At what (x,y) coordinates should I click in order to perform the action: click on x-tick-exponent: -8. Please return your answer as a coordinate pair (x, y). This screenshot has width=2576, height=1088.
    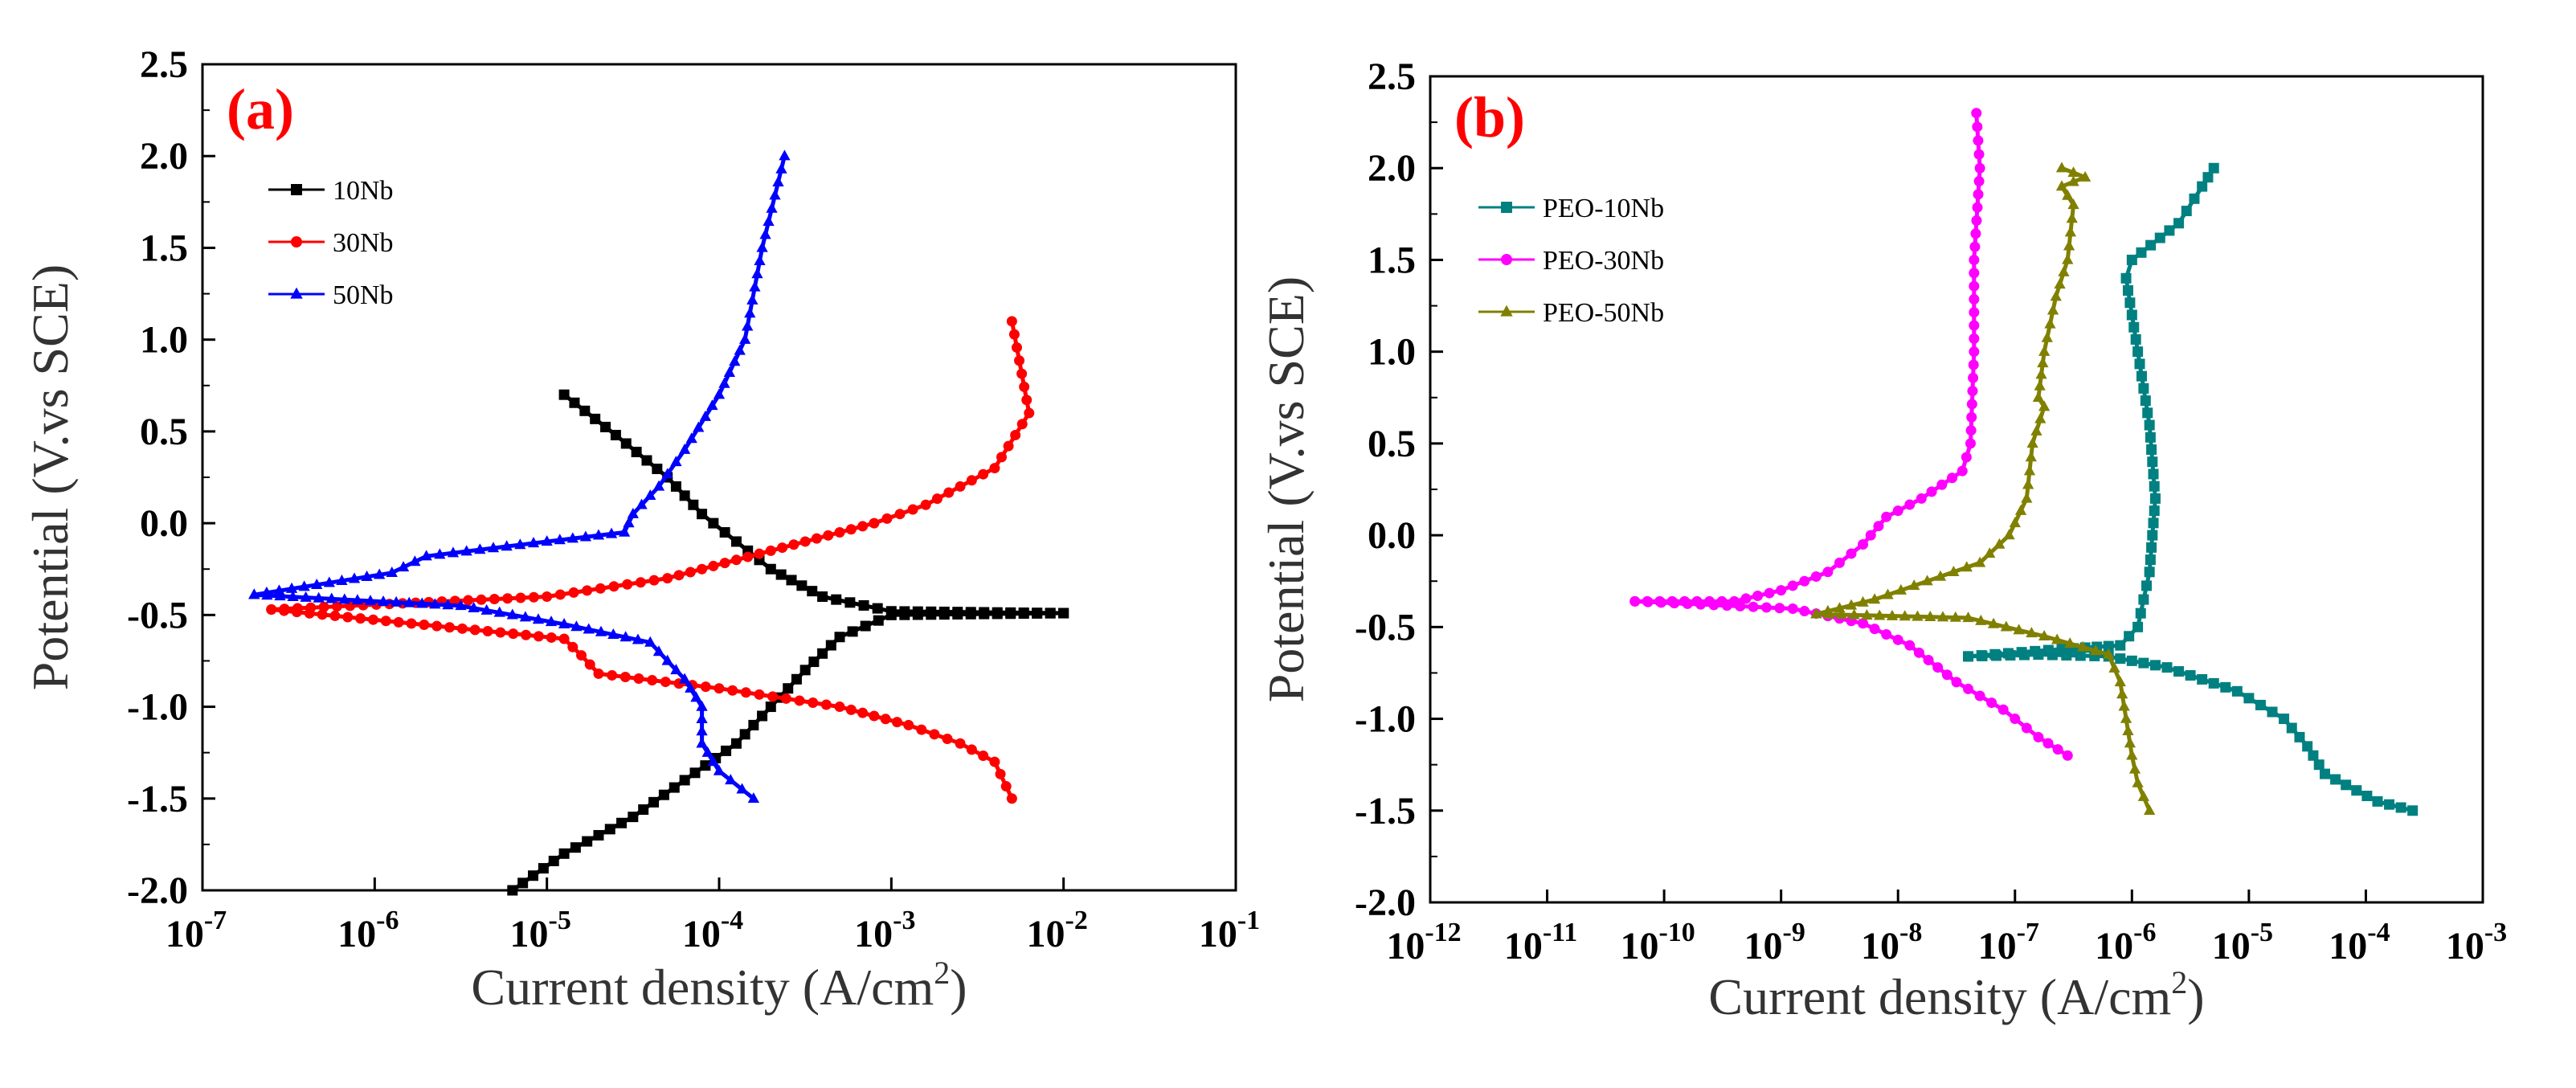
    Looking at the image, I should click on (1910, 932).